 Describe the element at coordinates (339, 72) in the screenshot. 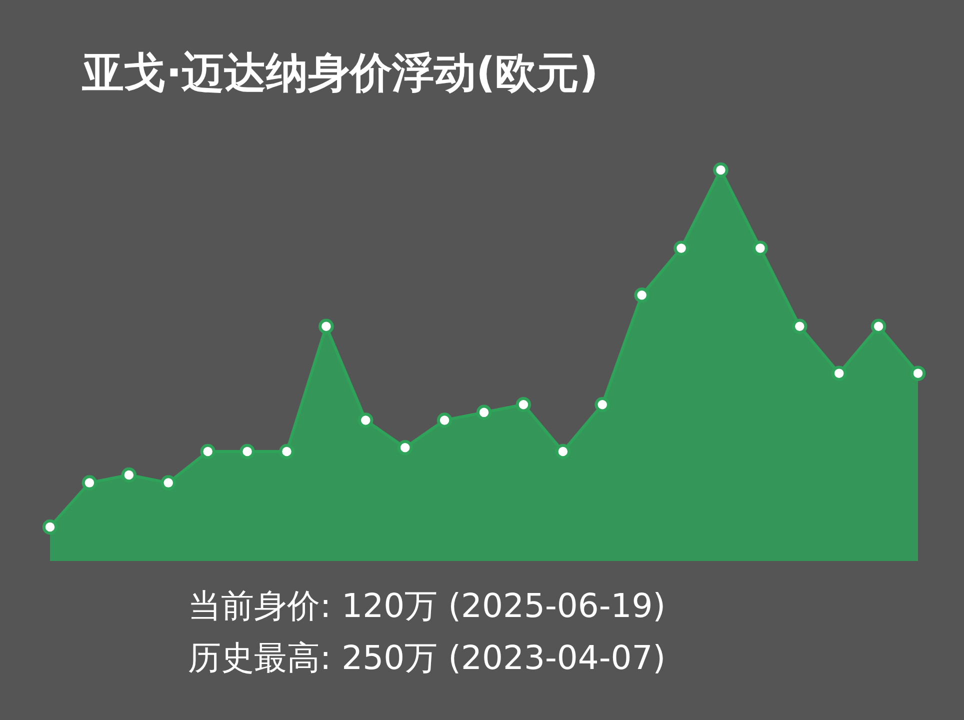

I see `chart-title: 亚戈·迈达纳身价浮动(欧元)` at that location.